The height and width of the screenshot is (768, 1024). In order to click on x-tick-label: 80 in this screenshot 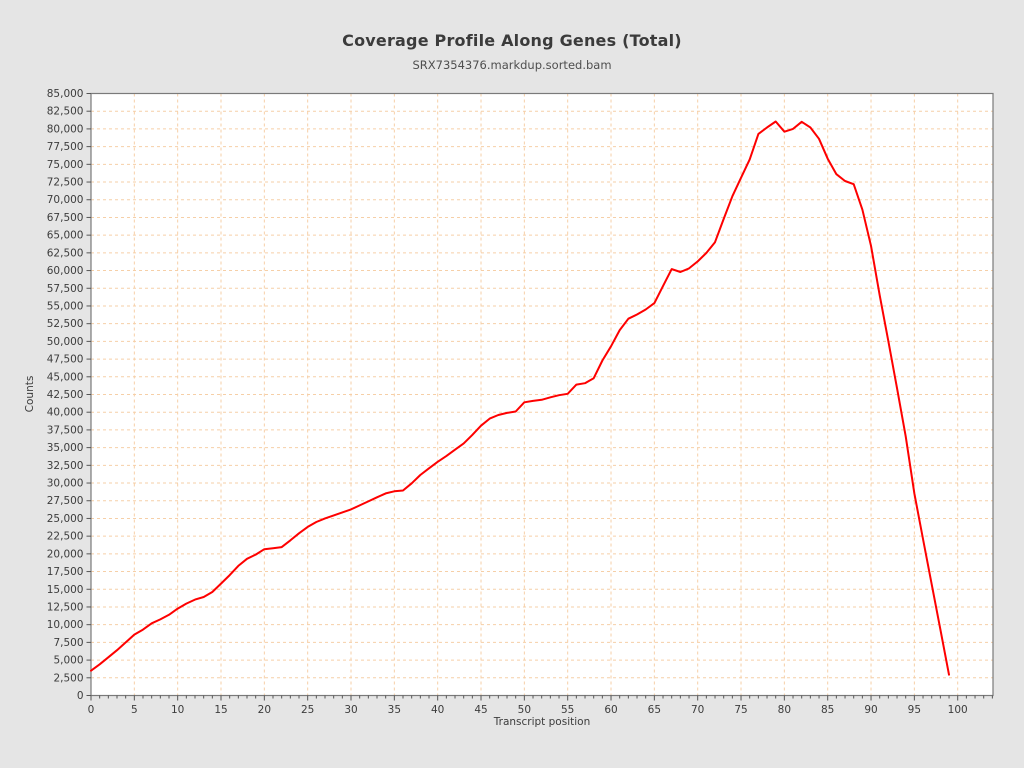, I will do `click(784, 710)`.